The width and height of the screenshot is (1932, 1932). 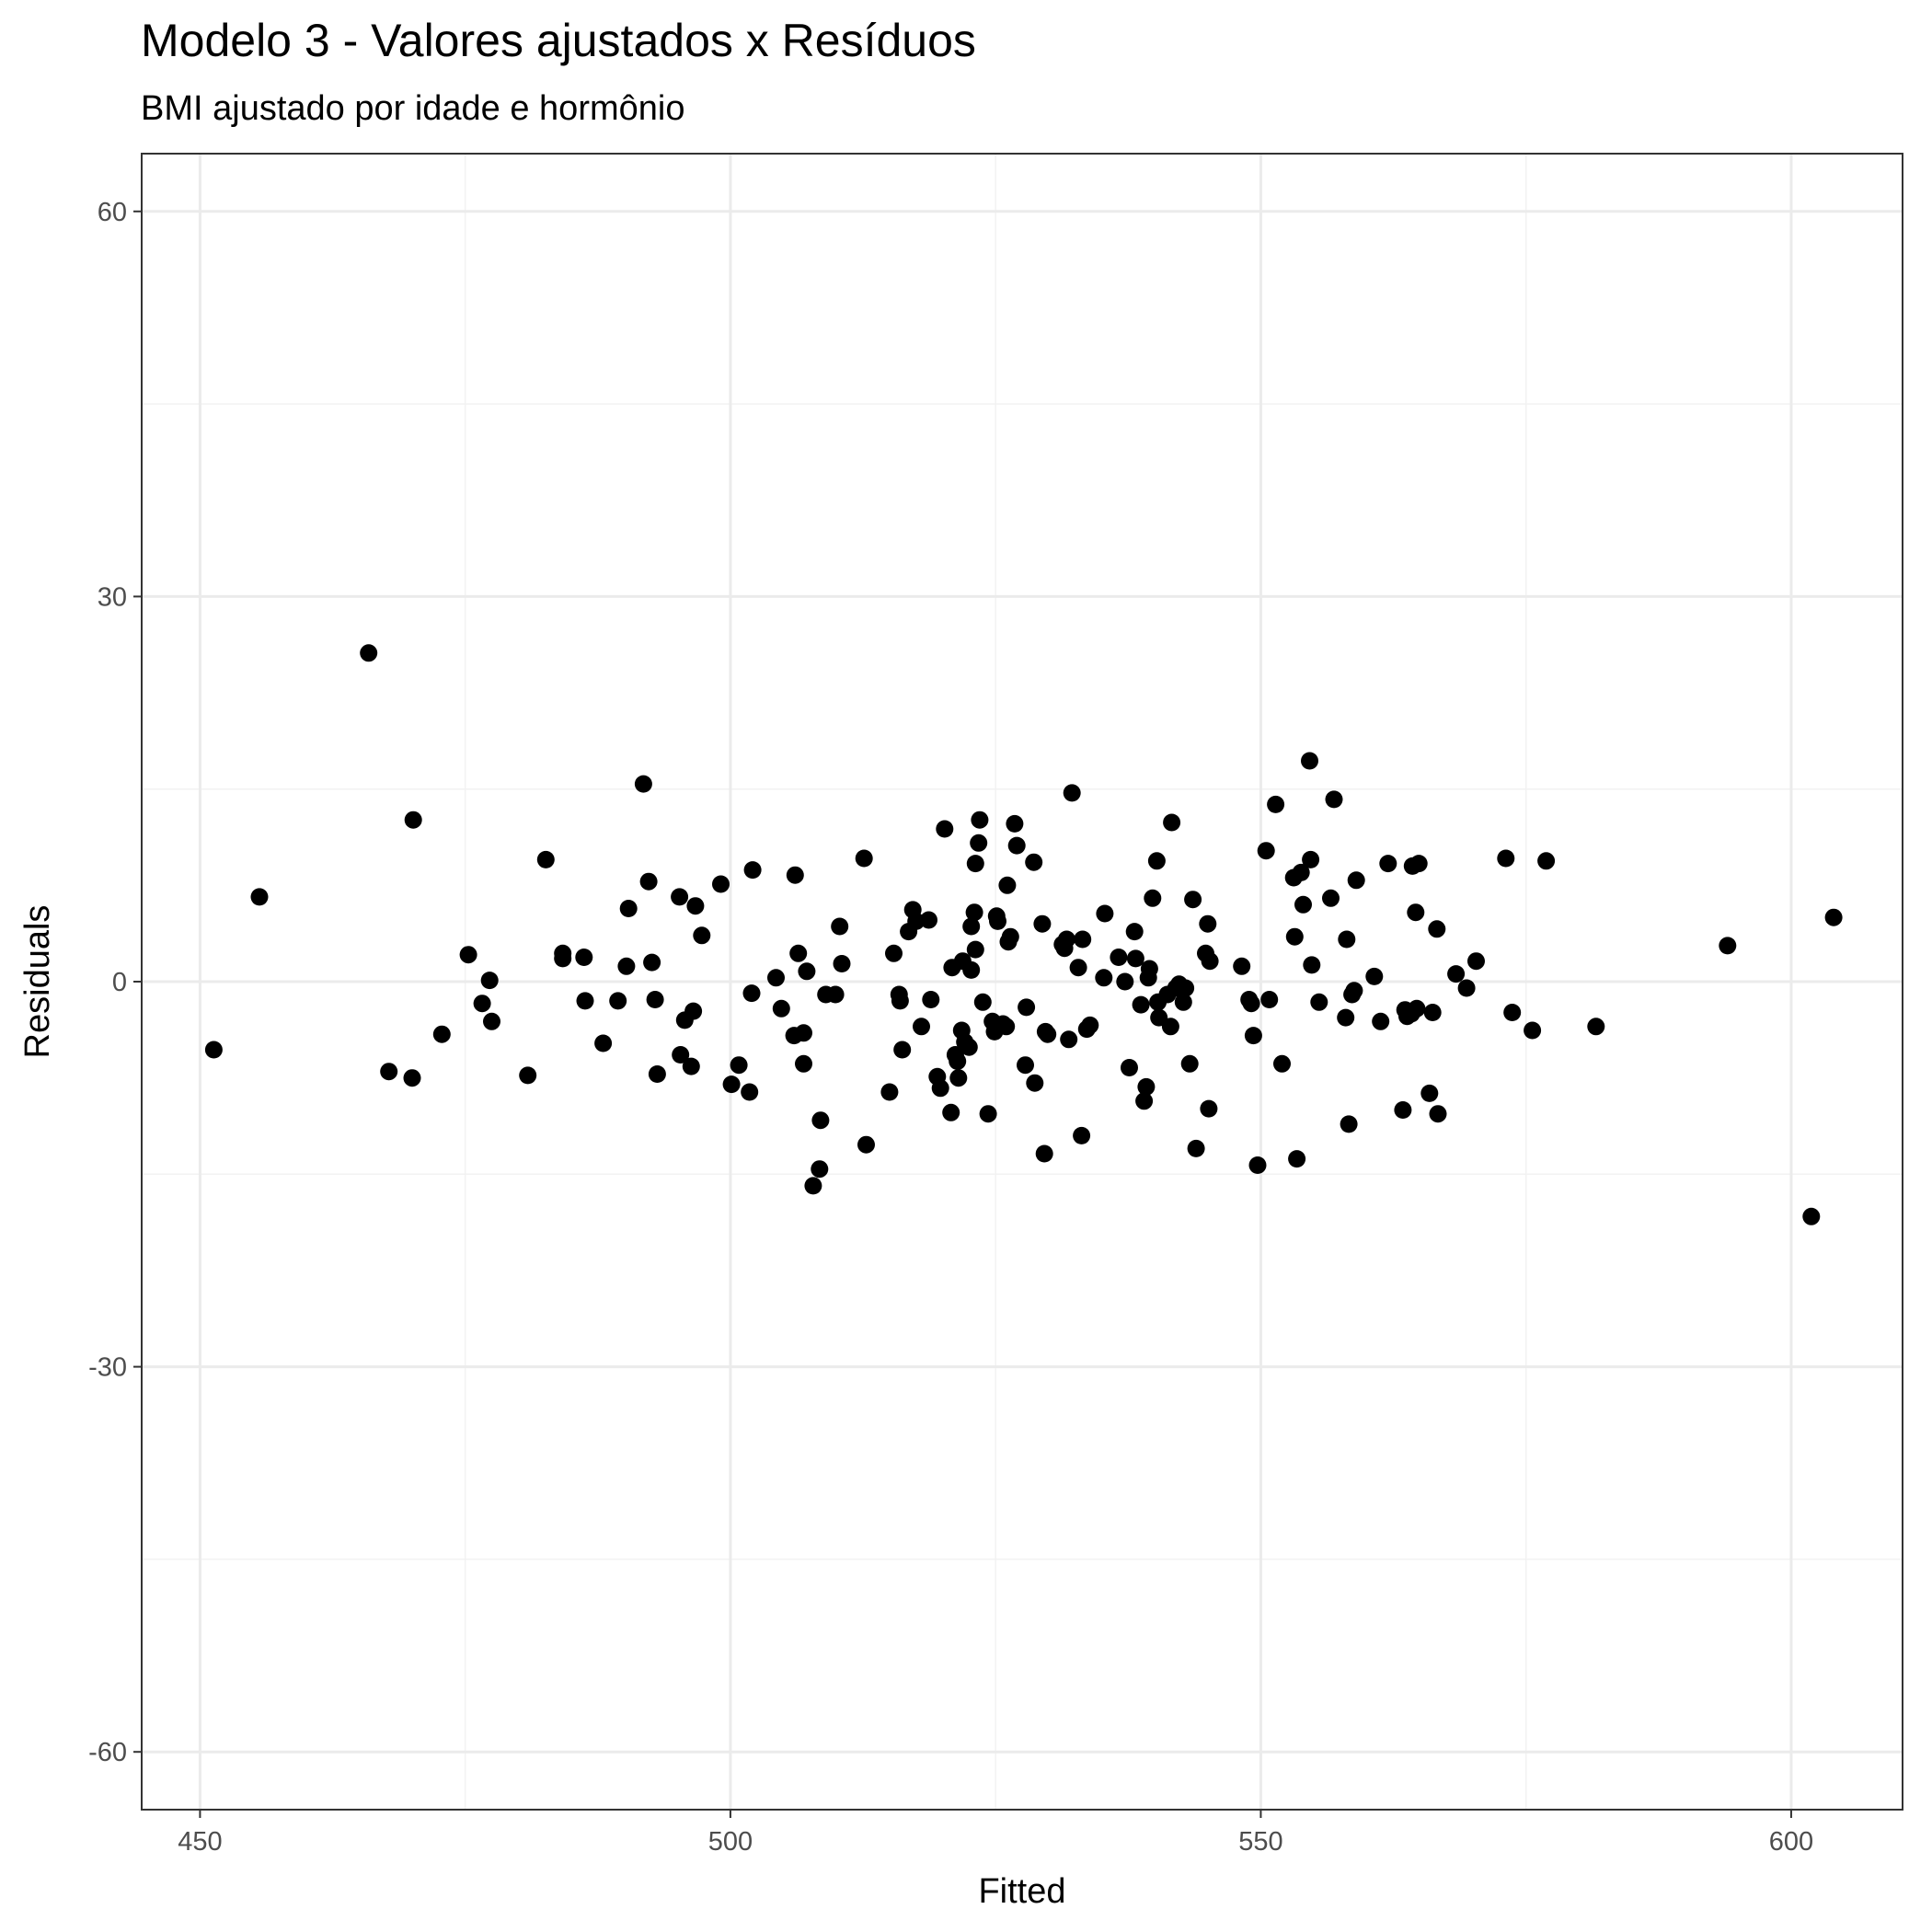 I want to click on chart-title: Modelo 3 - Valores ajustados x Resíduos, so click(x=558, y=40).